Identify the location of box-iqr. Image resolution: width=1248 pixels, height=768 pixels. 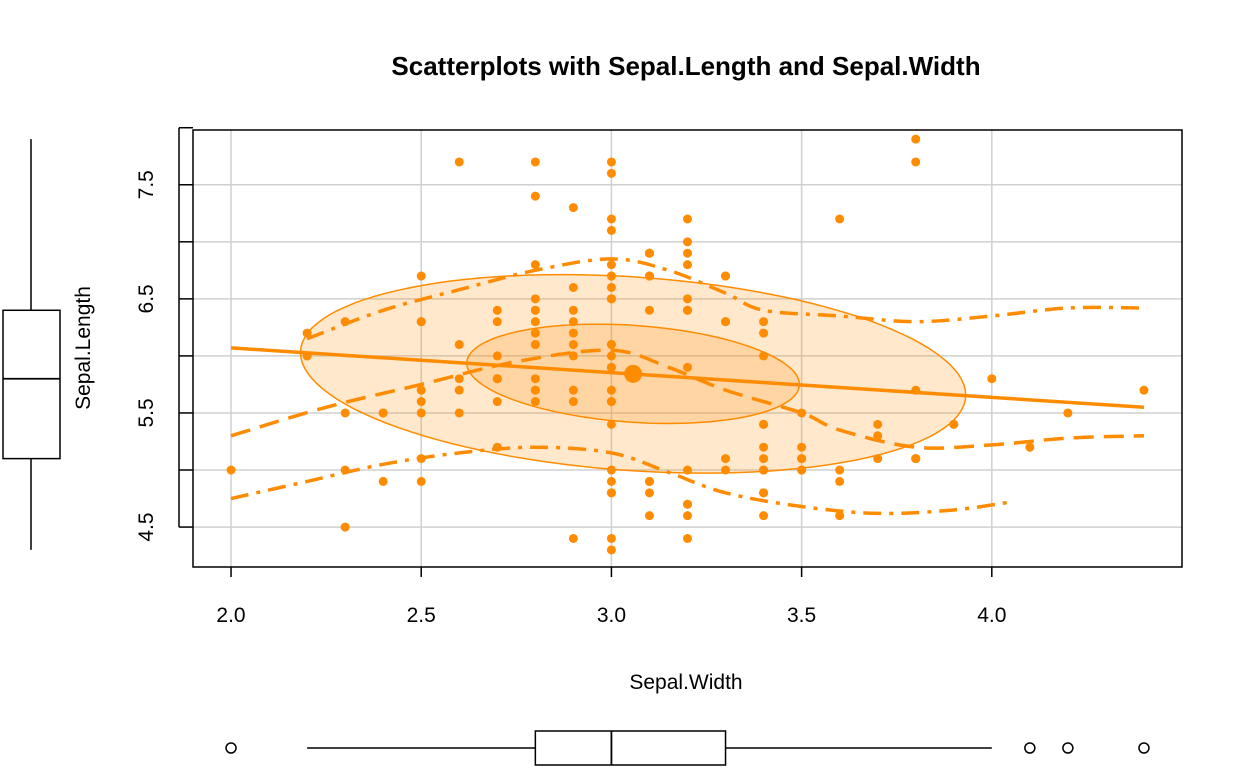
(31, 384).